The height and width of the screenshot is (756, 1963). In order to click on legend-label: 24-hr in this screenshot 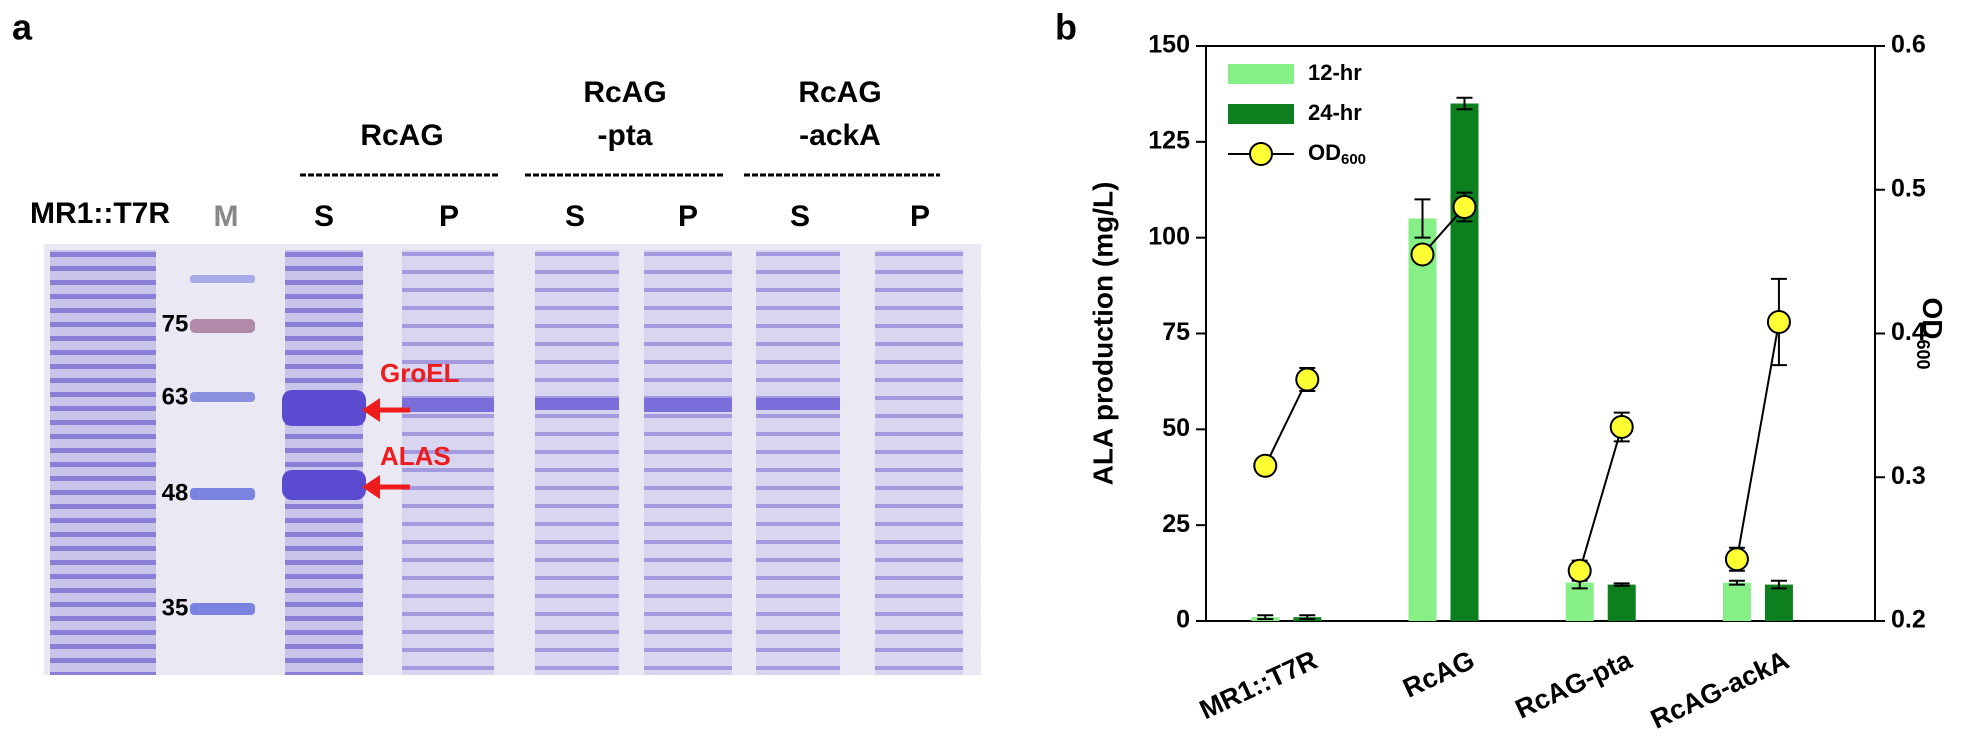, I will do `click(1335, 112)`.